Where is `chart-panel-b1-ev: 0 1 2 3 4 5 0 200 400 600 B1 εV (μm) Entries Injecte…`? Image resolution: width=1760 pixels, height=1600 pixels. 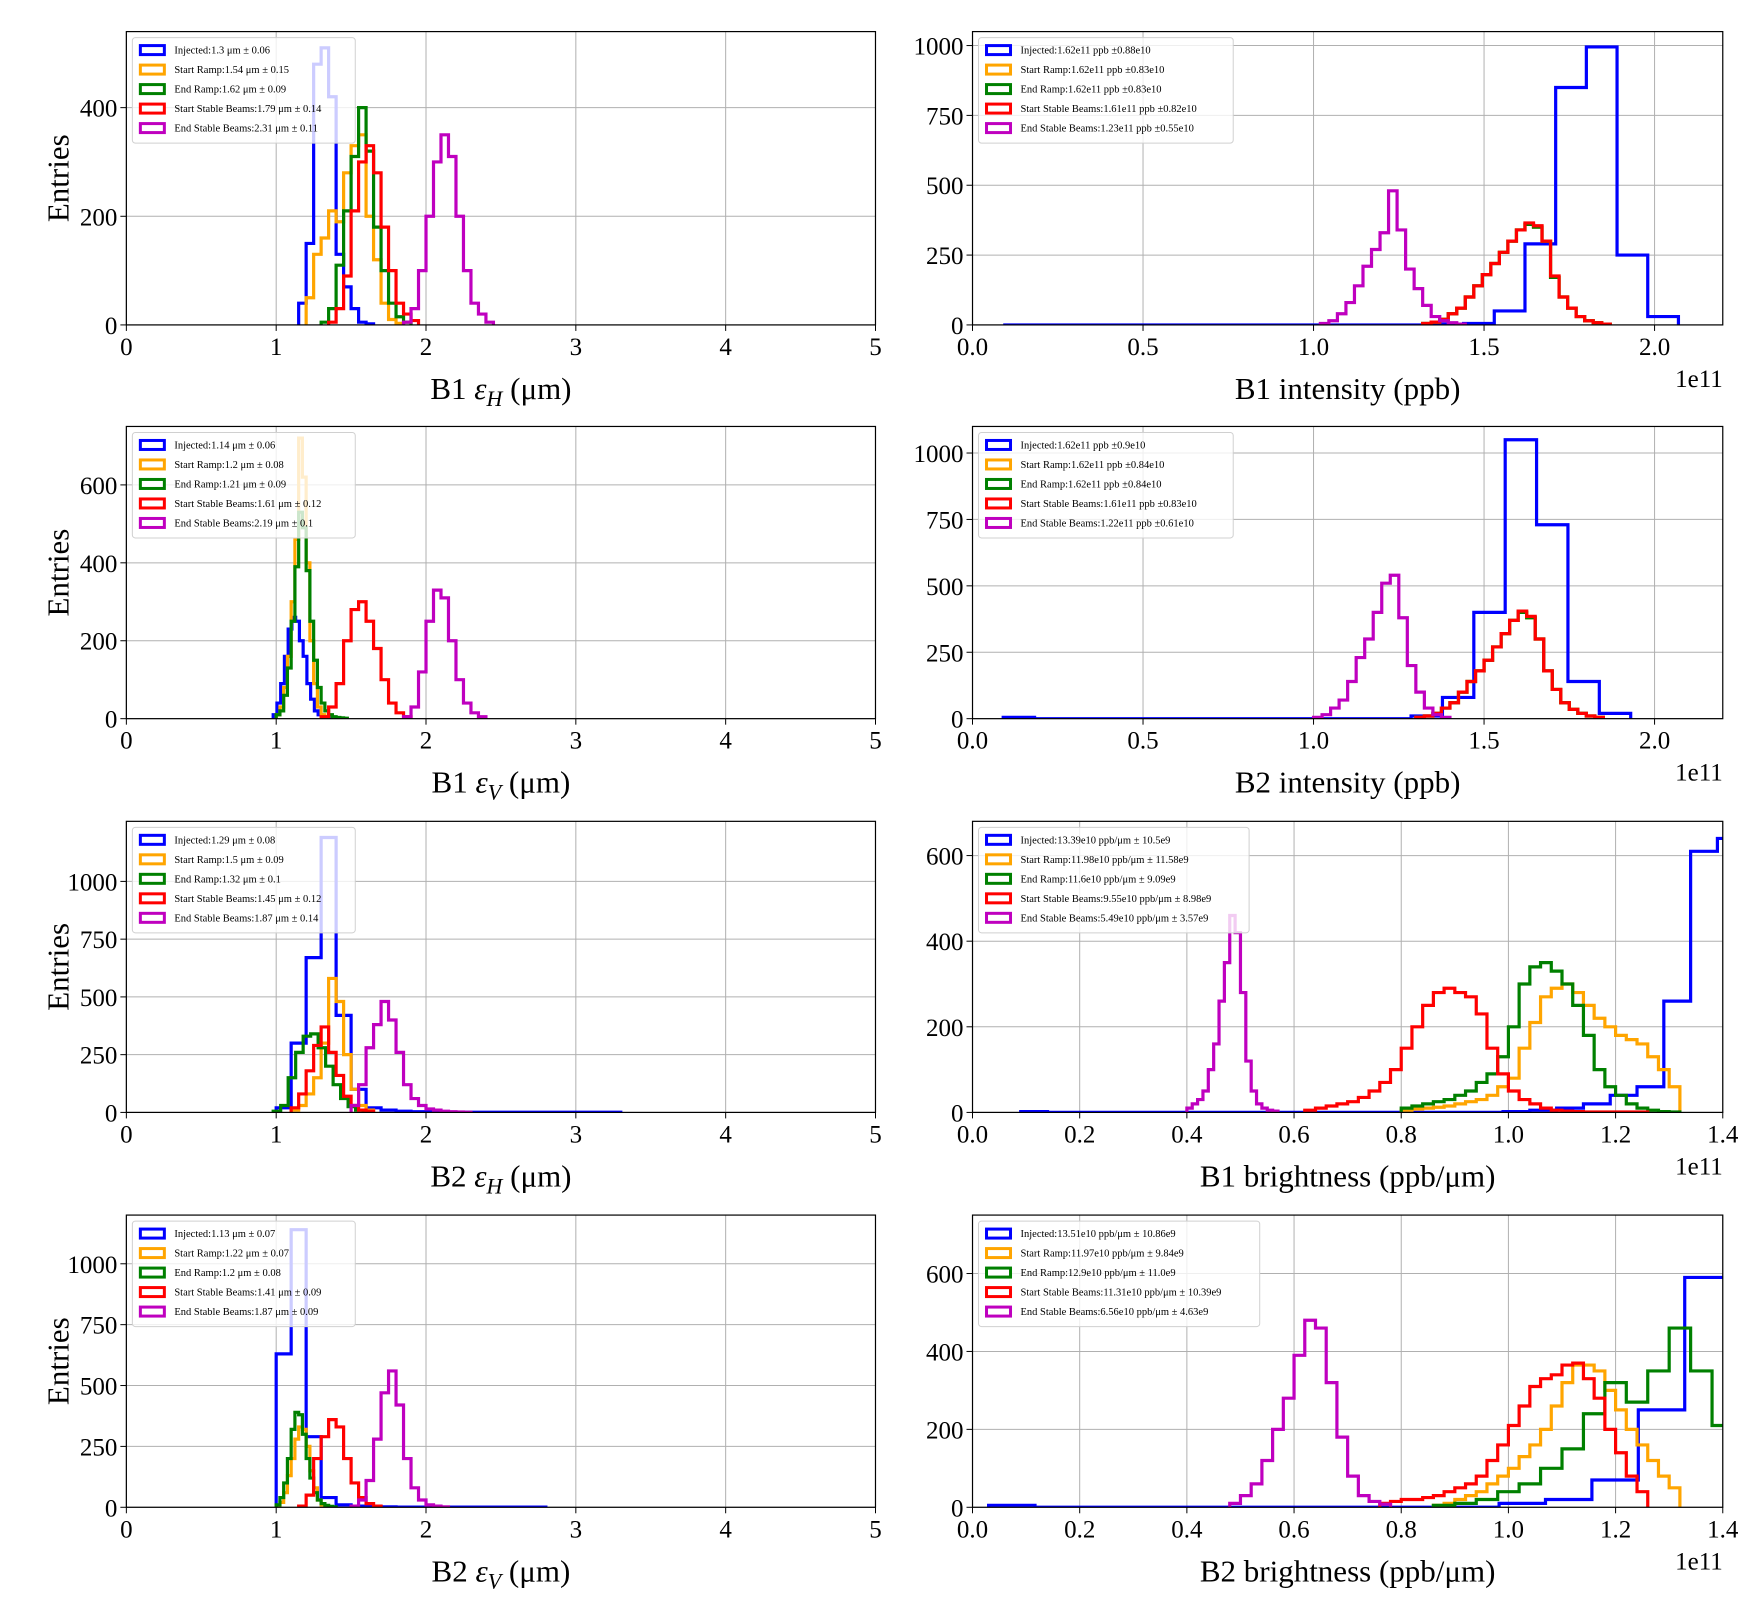
chart-panel-b1-ev: 0 1 2 3 4 5 0 200 400 600 B1 εV (μm) Entries Injecte… is located at coordinates (461, 615).